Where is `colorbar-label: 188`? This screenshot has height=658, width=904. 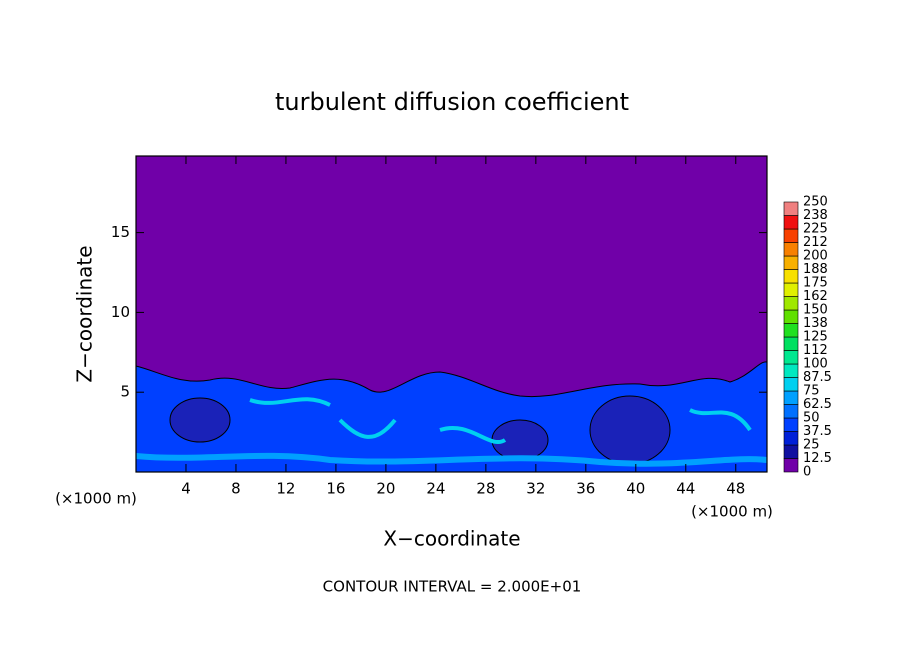
colorbar-label: 188 is located at coordinates (815, 269).